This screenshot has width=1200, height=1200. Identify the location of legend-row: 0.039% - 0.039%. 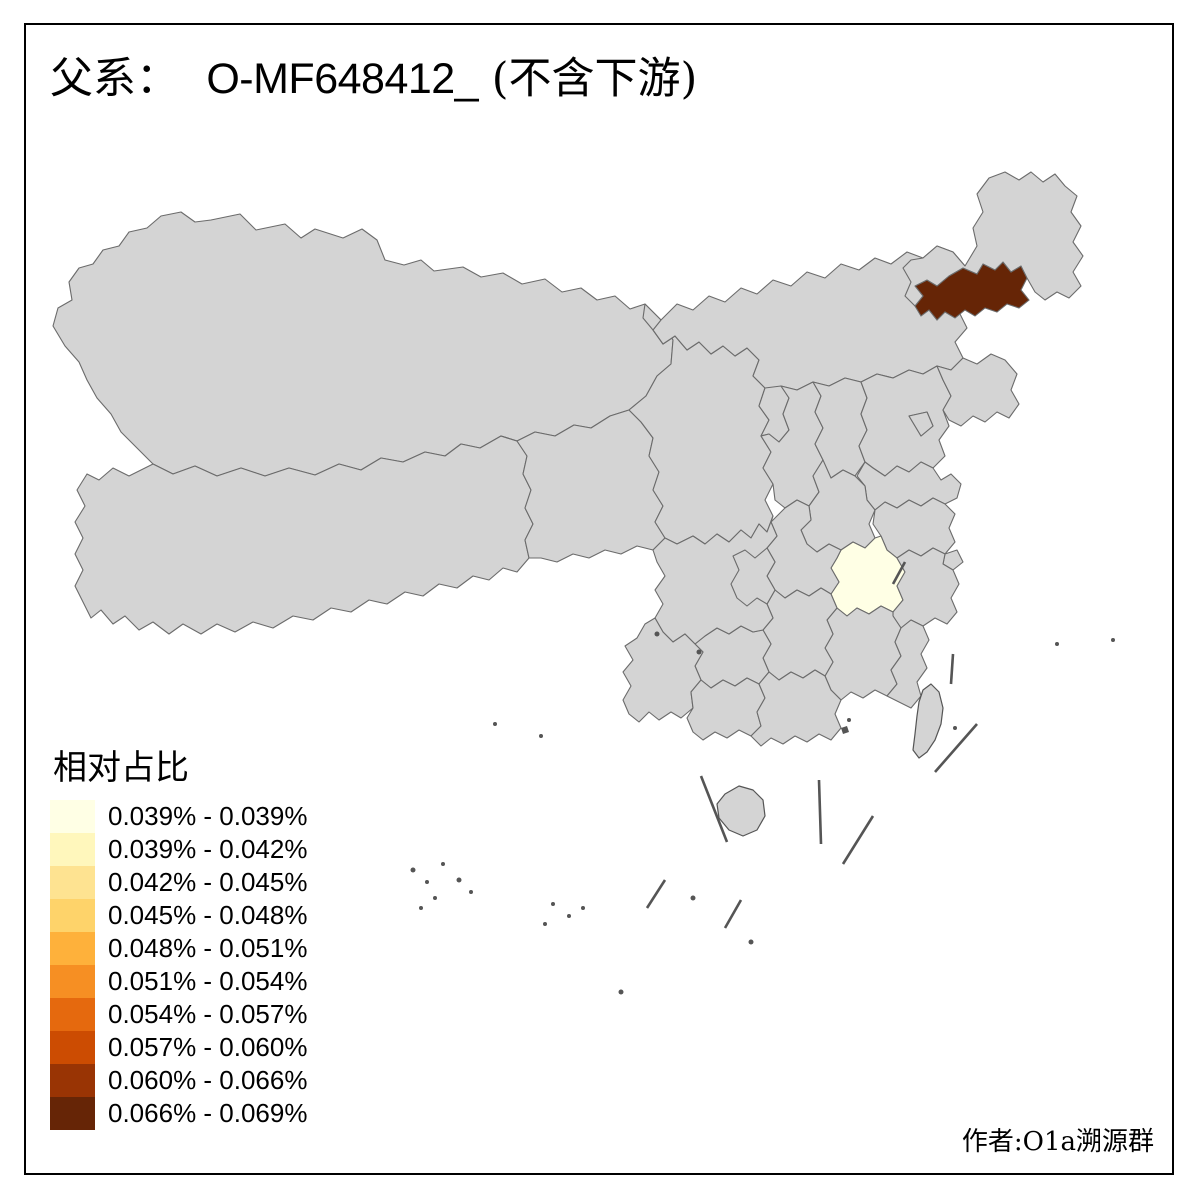
(215, 816).